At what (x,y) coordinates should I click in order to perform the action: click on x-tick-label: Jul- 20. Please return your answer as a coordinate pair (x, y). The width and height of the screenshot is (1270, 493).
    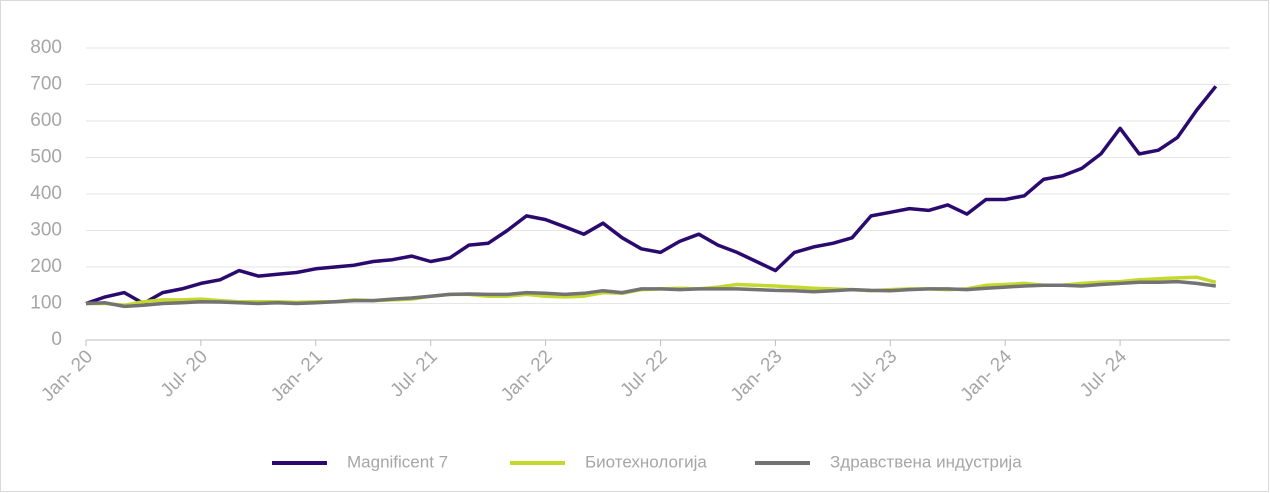
    Looking at the image, I should click on (184, 373).